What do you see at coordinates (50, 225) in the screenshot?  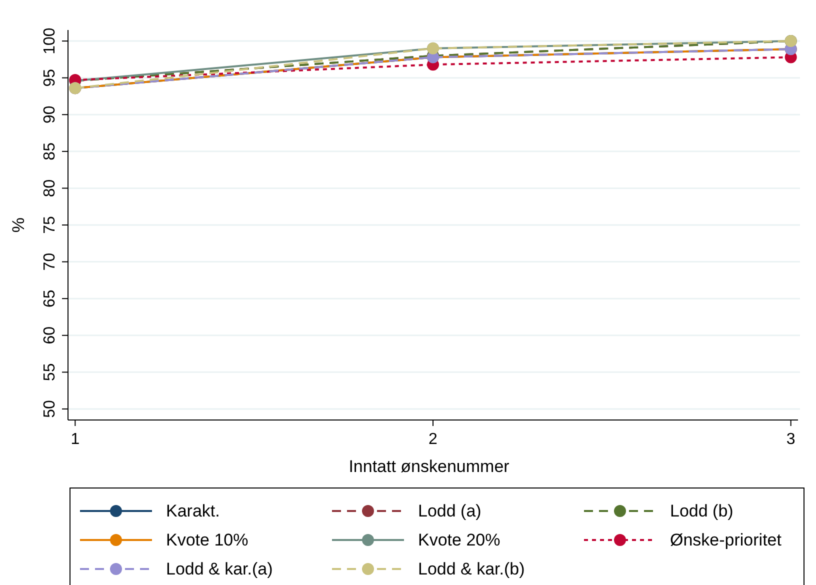 I see `y-tick-label: 75` at bounding box center [50, 225].